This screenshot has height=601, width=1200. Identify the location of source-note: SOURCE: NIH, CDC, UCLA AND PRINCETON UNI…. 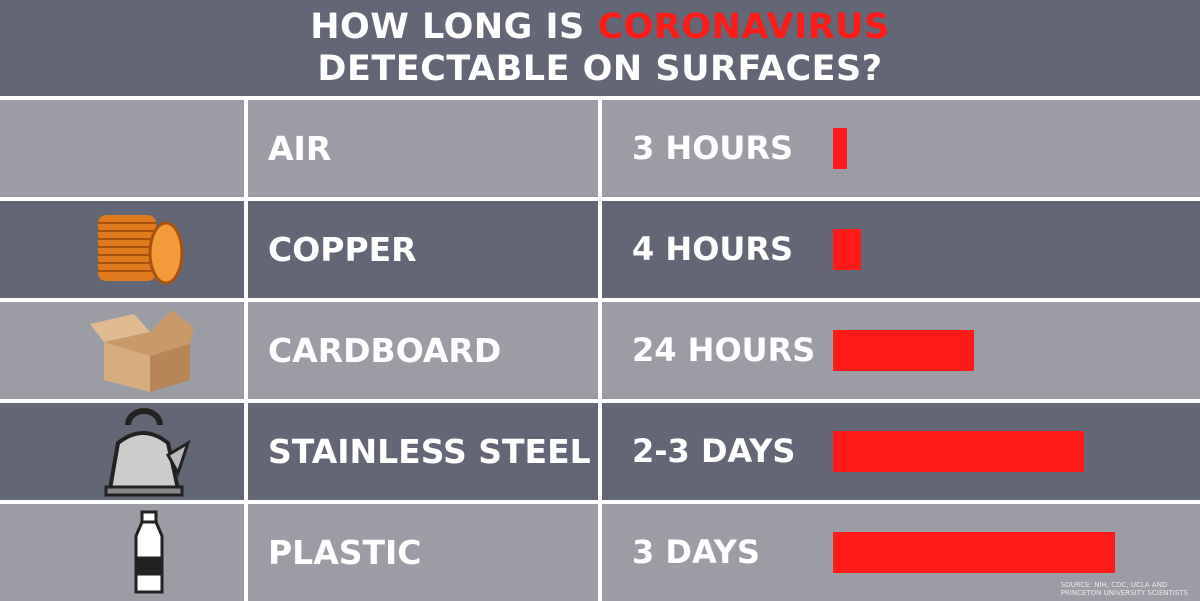
(1124, 589).